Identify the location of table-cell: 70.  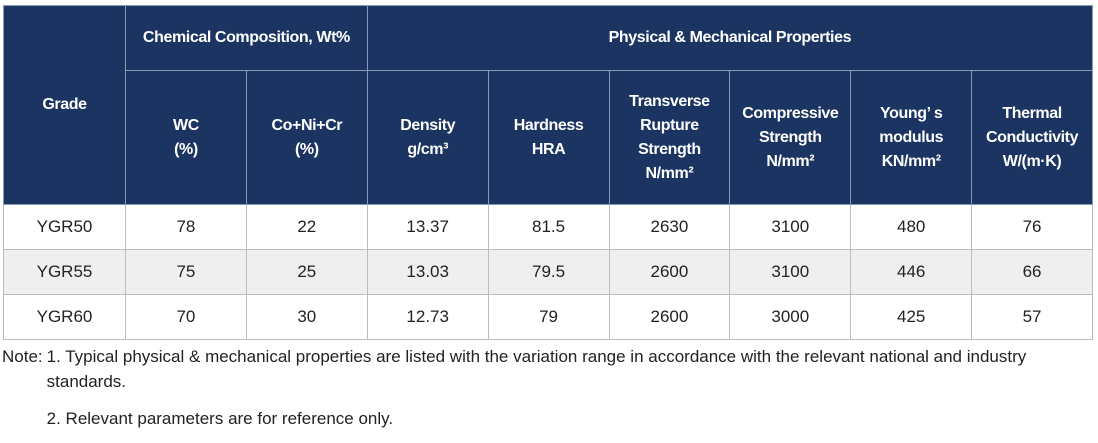
(186, 317).